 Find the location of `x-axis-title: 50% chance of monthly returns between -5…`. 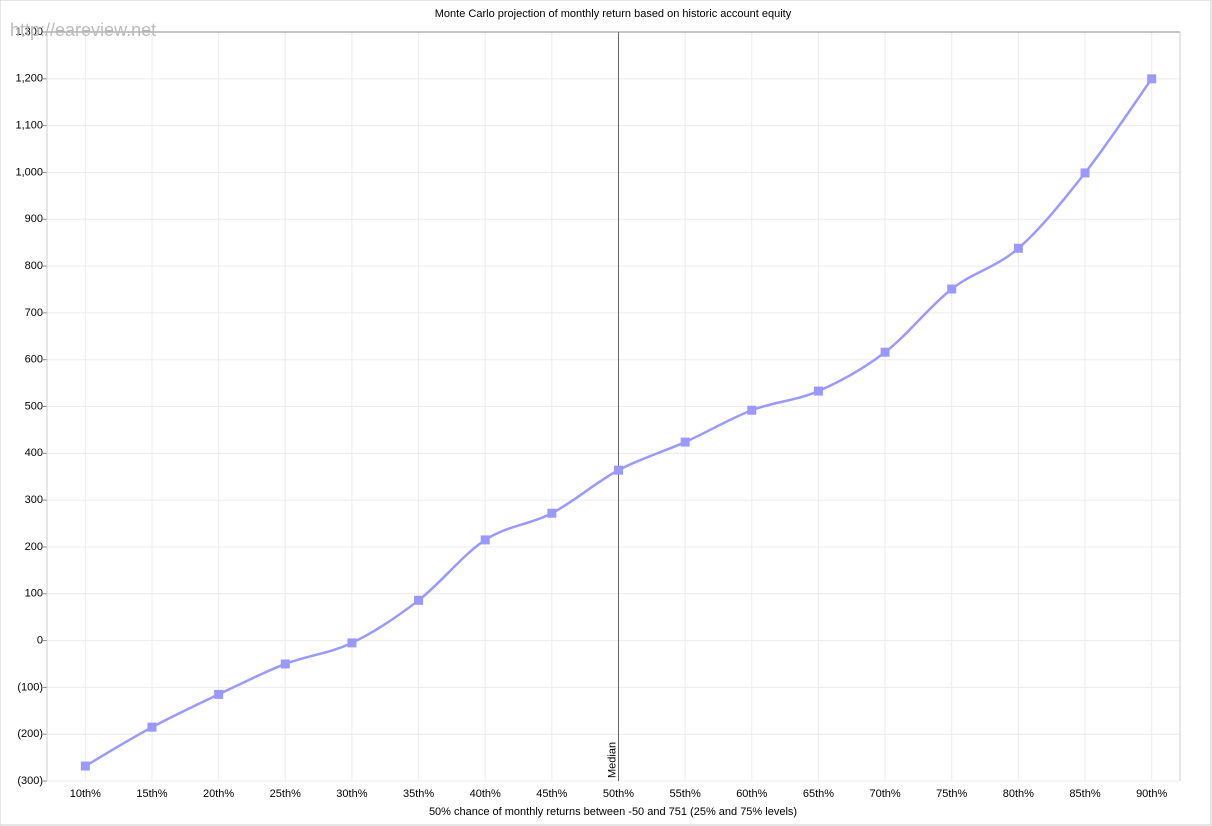

x-axis-title: 50% chance of monthly returns between -5… is located at coordinates (613, 812).